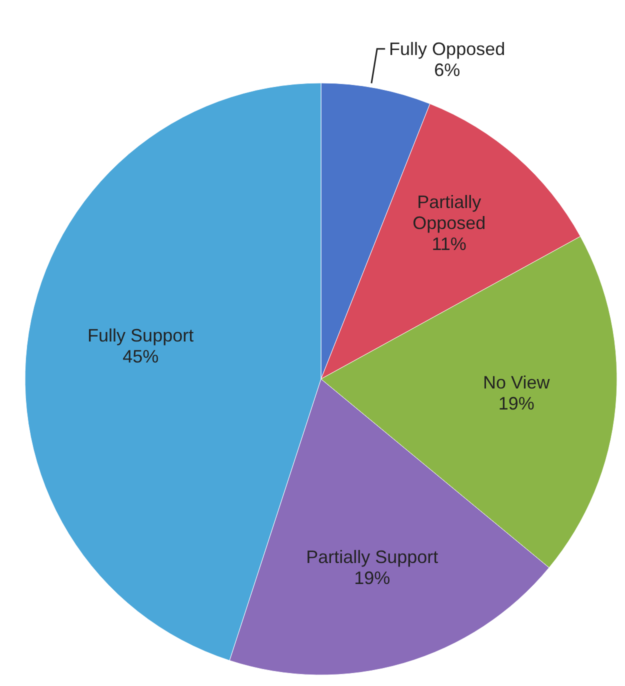 This screenshot has height=686, width=625. What do you see at coordinates (447, 48) in the screenshot?
I see `slice-label: Fully Opposed` at bounding box center [447, 48].